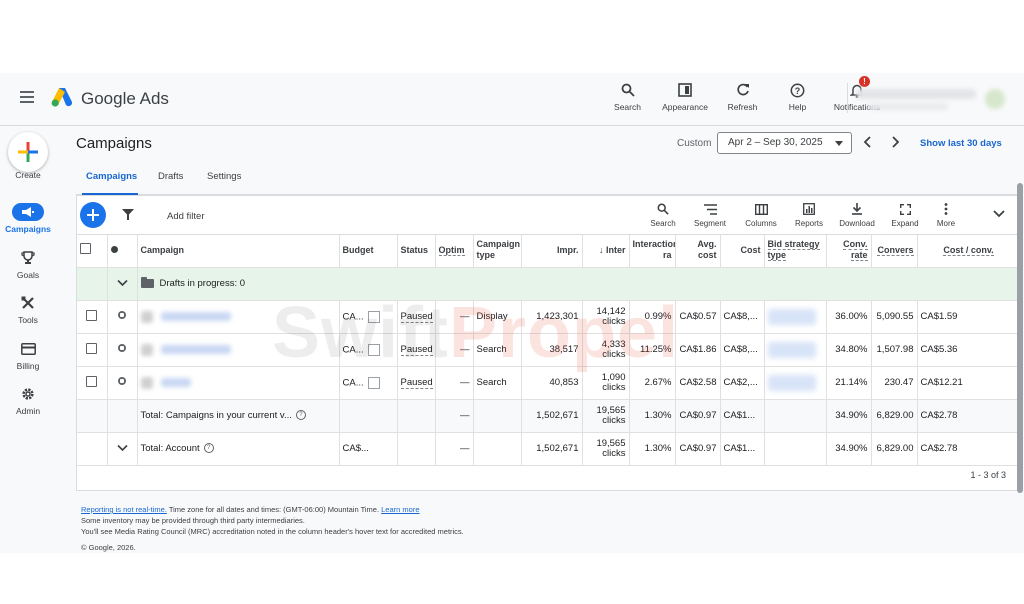 Image resolution: width=1024 pixels, height=604 pixels. Describe the element at coordinates (849, 383) in the screenshot. I see `conv-rate-value: 21.14%` at that location.